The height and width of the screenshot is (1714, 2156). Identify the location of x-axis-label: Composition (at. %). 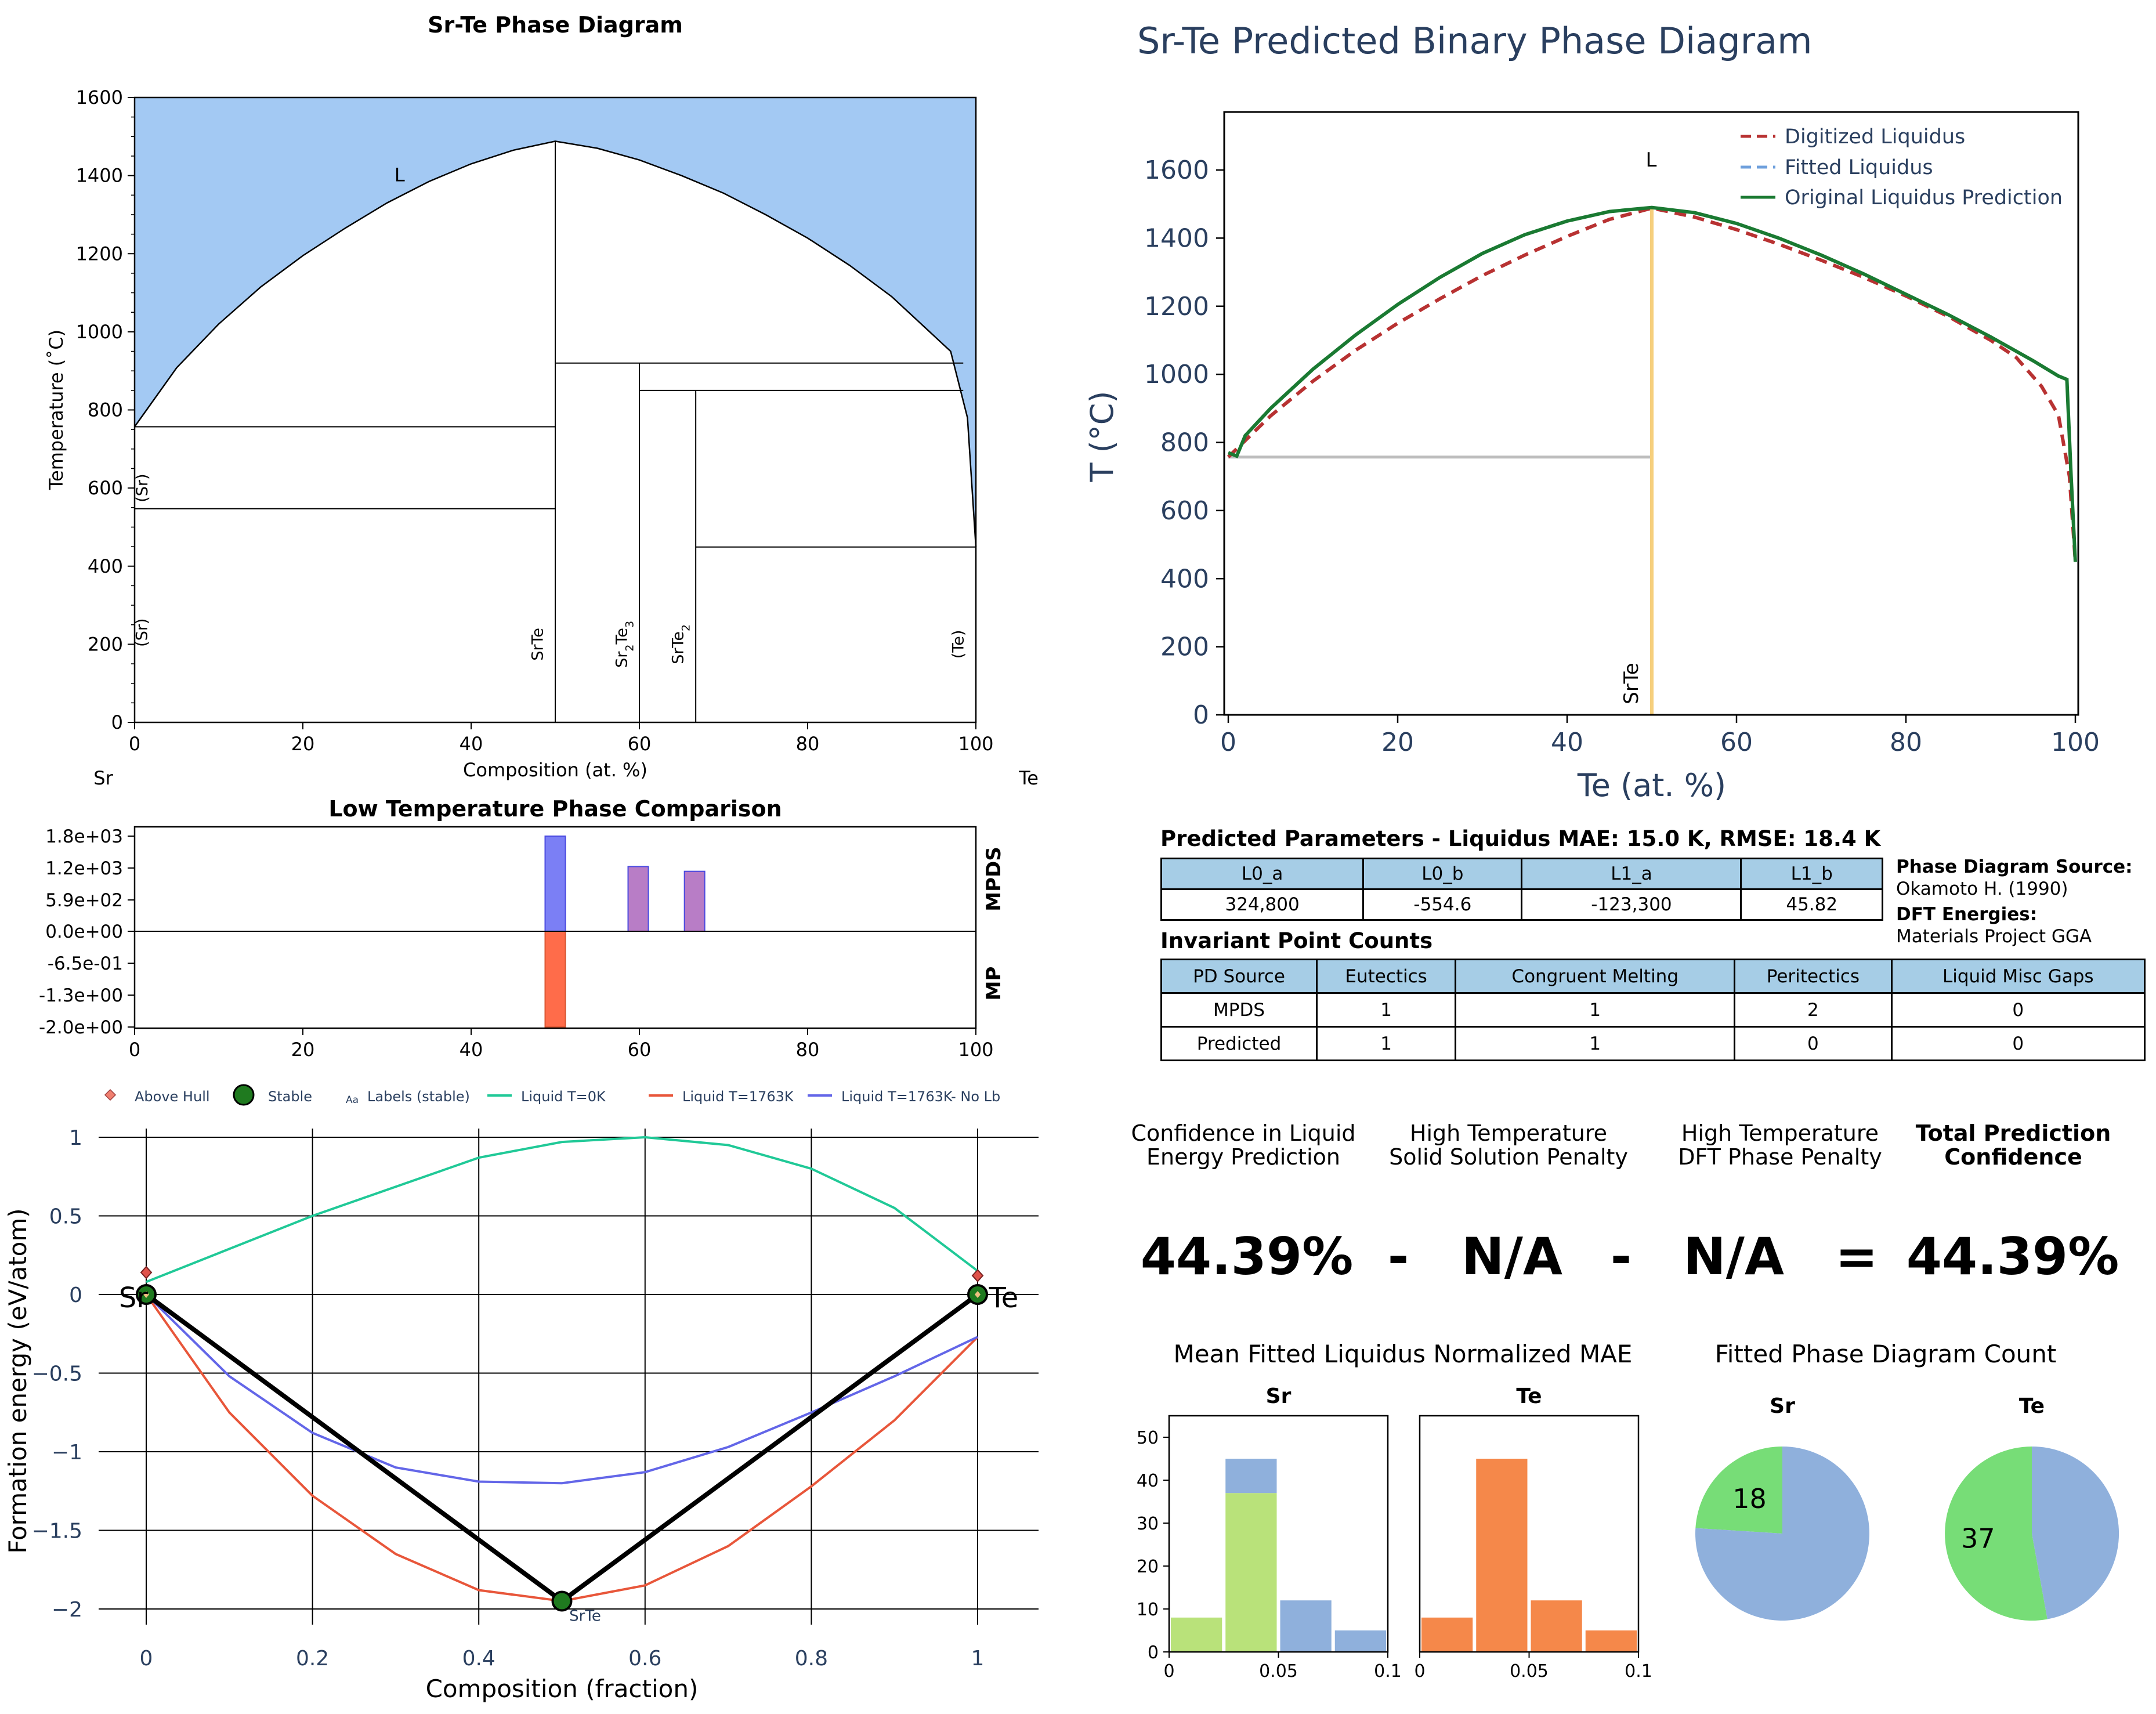
(555, 770).